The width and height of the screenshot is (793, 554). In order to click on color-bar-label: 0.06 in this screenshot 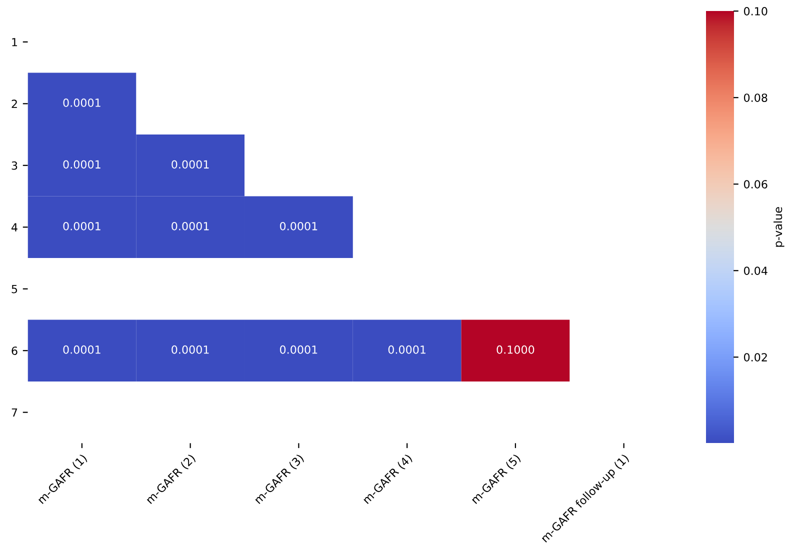, I will do `click(756, 184)`.